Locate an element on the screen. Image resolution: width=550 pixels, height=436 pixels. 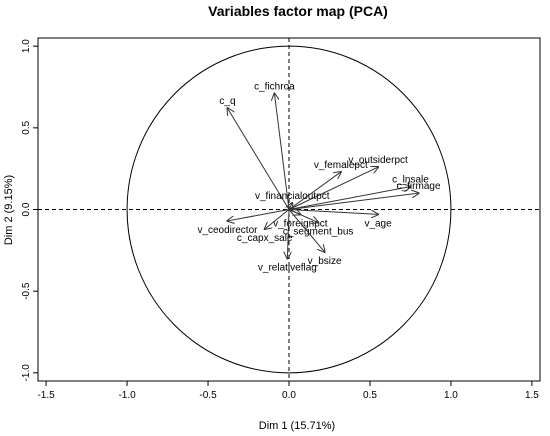
variable-v-ceodirector: v_ceodirector is located at coordinates (243, 222).